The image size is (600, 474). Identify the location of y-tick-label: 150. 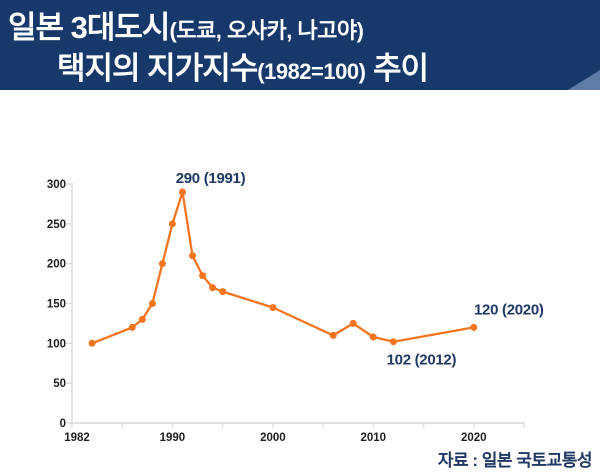
(56, 305).